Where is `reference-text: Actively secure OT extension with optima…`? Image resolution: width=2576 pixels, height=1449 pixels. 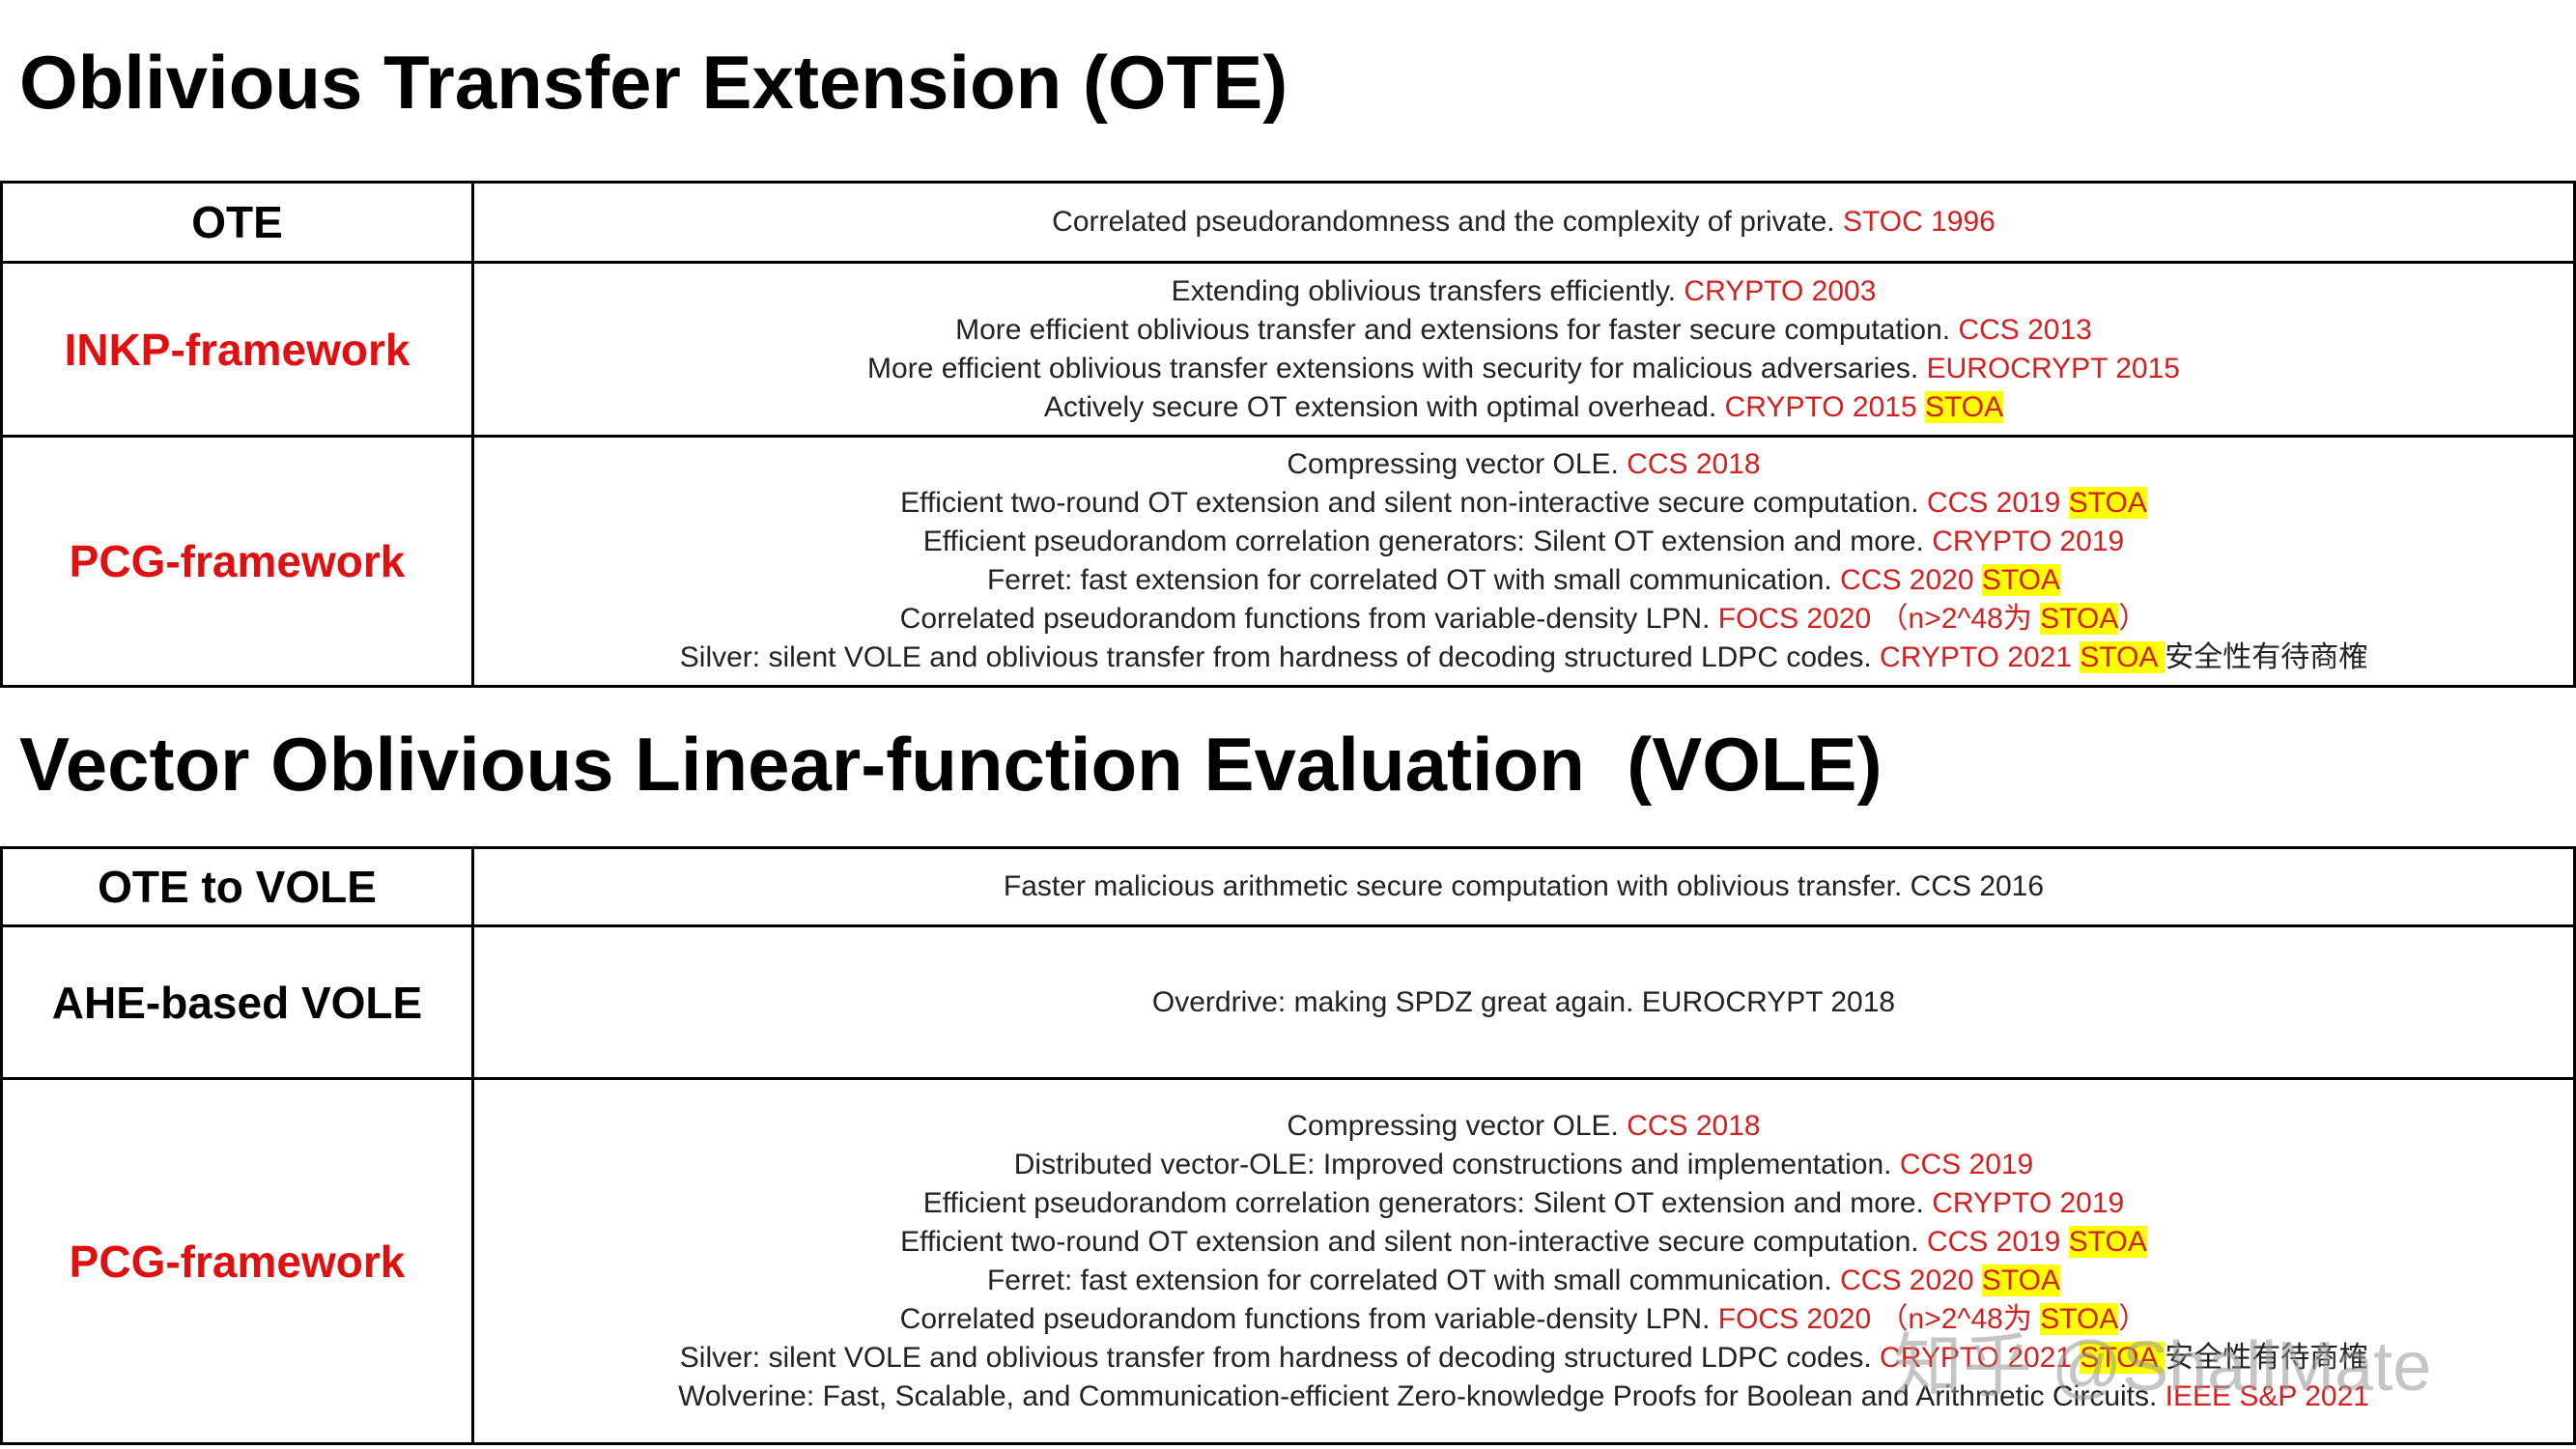
reference-text: Actively secure OT extension with optima… is located at coordinates (1384, 406).